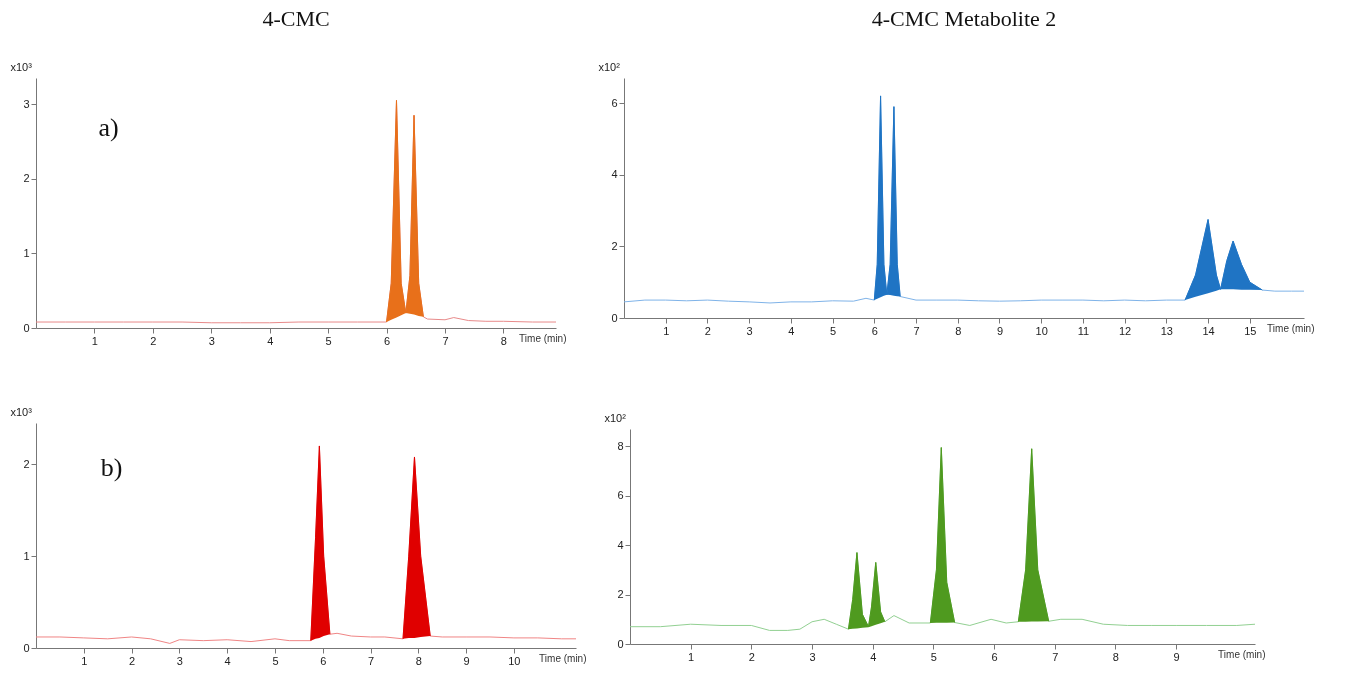 The width and height of the screenshot is (1346, 687). Describe the element at coordinates (1250, 330) in the screenshot. I see `x-tick-label: 15` at that location.